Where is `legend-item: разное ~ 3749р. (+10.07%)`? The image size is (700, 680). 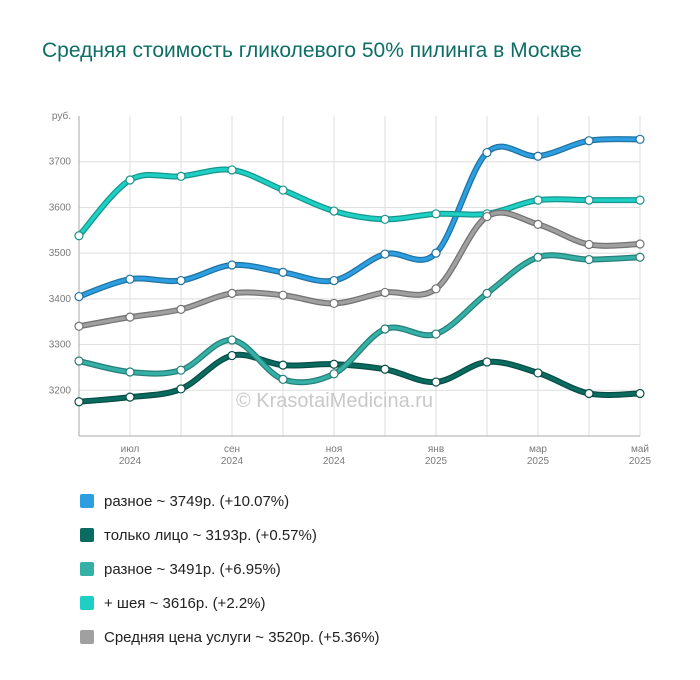 legend-item: разное ~ 3749р. (+10.07%) is located at coordinates (230, 501).